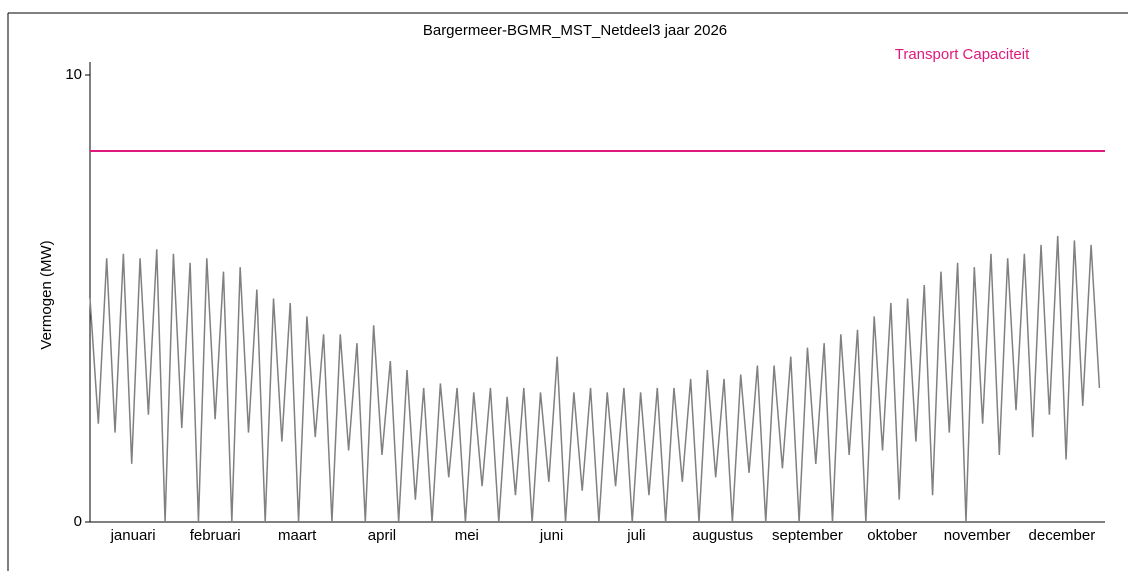 The image size is (1128, 571). What do you see at coordinates (575, 30) in the screenshot?
I see `chart-title: Bargermeer-BGMR_MST_Netdeel3 jaar 2026` at bounding box center [575, 30].